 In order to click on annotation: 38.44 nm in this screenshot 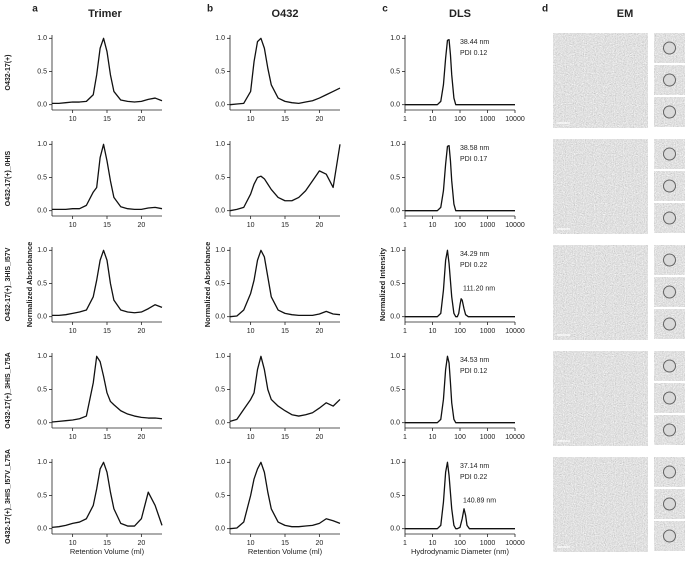, I will do `click(474, 42)`.